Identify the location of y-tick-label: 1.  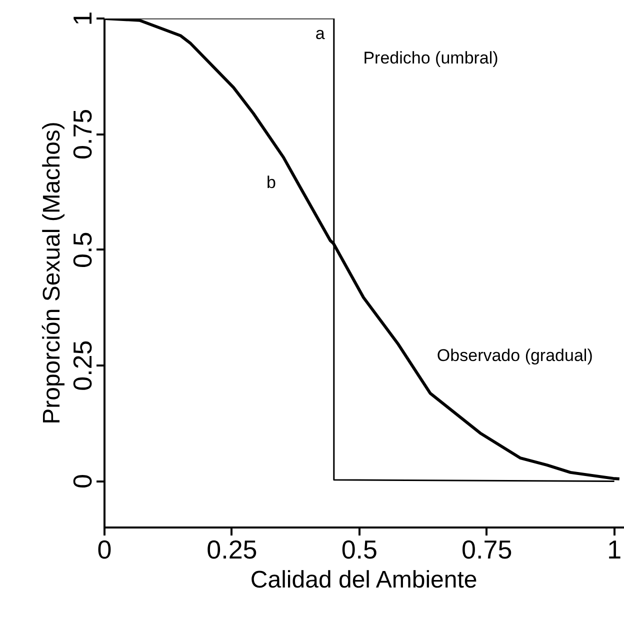
(83, 18).